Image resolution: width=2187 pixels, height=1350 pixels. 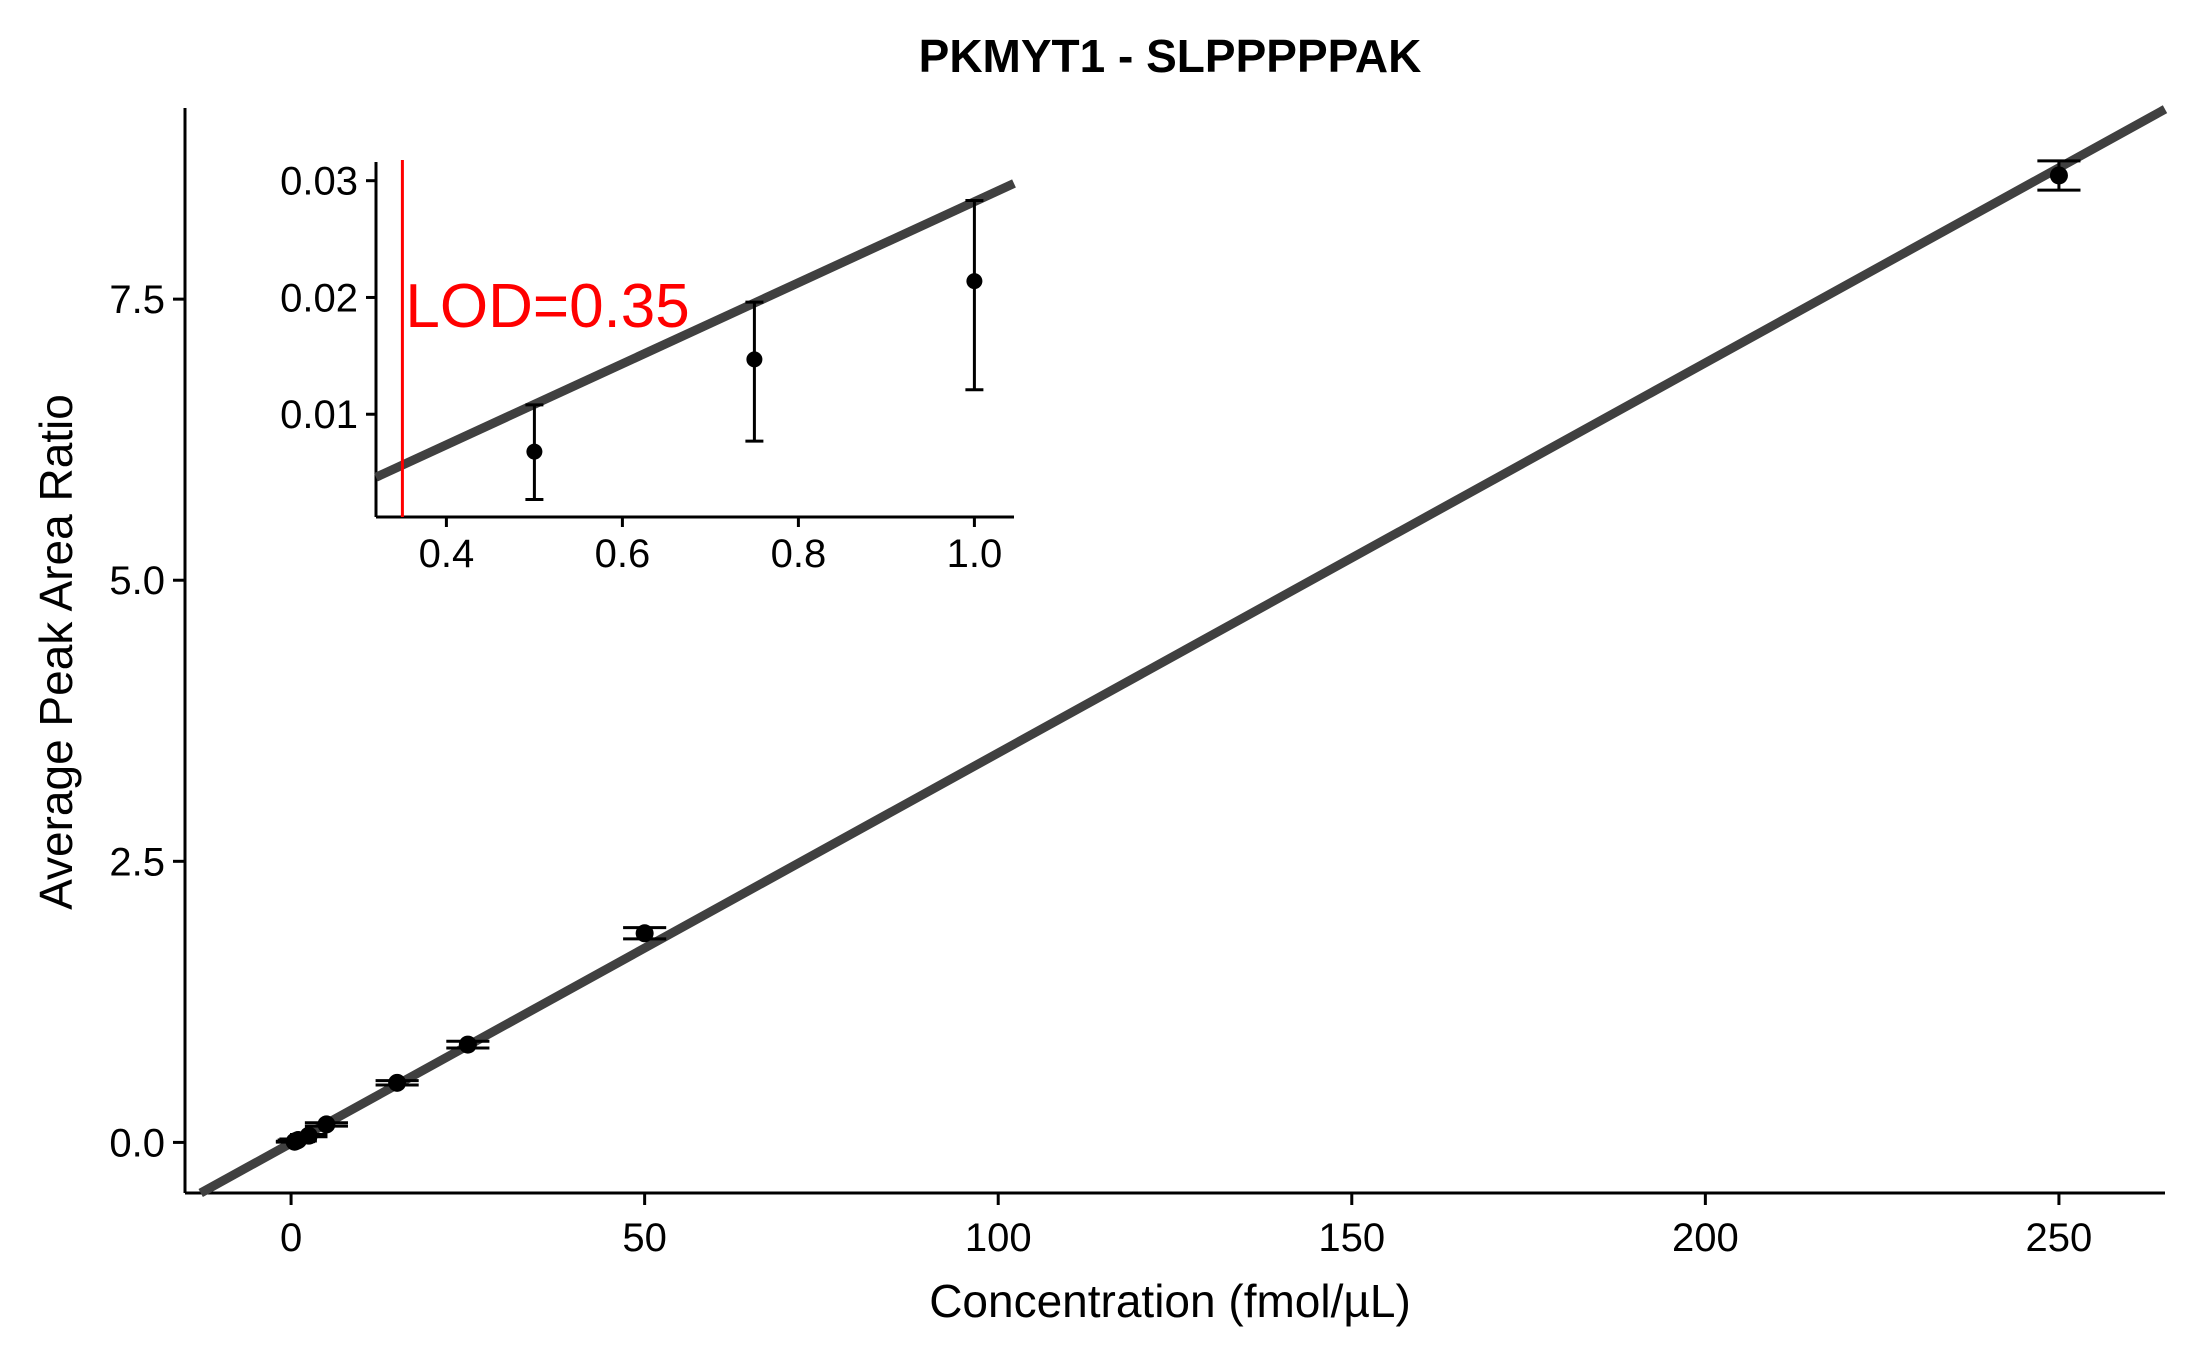 What do you see at coordinates (695, 330) in the screenshot?
I see `inset-fit-line` at bounding box center [695, 330].